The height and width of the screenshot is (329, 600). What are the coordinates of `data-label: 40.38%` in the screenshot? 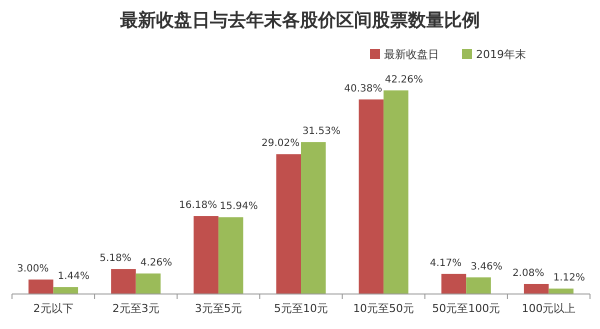 It's located at (363, 88).